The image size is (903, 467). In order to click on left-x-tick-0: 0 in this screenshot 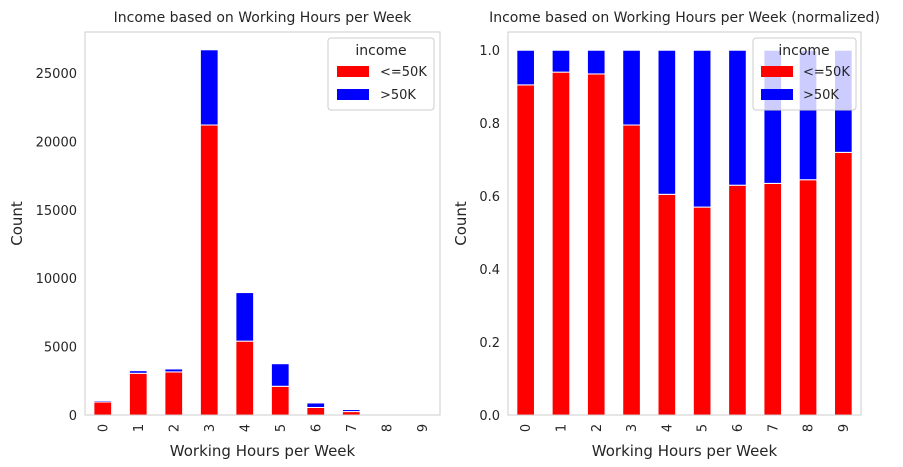, I will do `click(103, 428)`.